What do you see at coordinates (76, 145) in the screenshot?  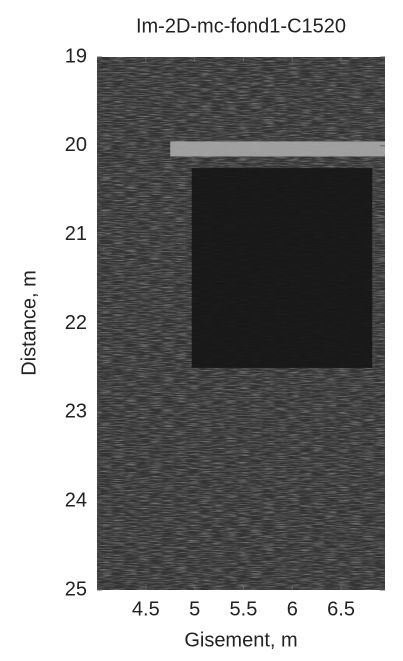 I see `y-tick-label: 20` at bounding box center [76, 145].